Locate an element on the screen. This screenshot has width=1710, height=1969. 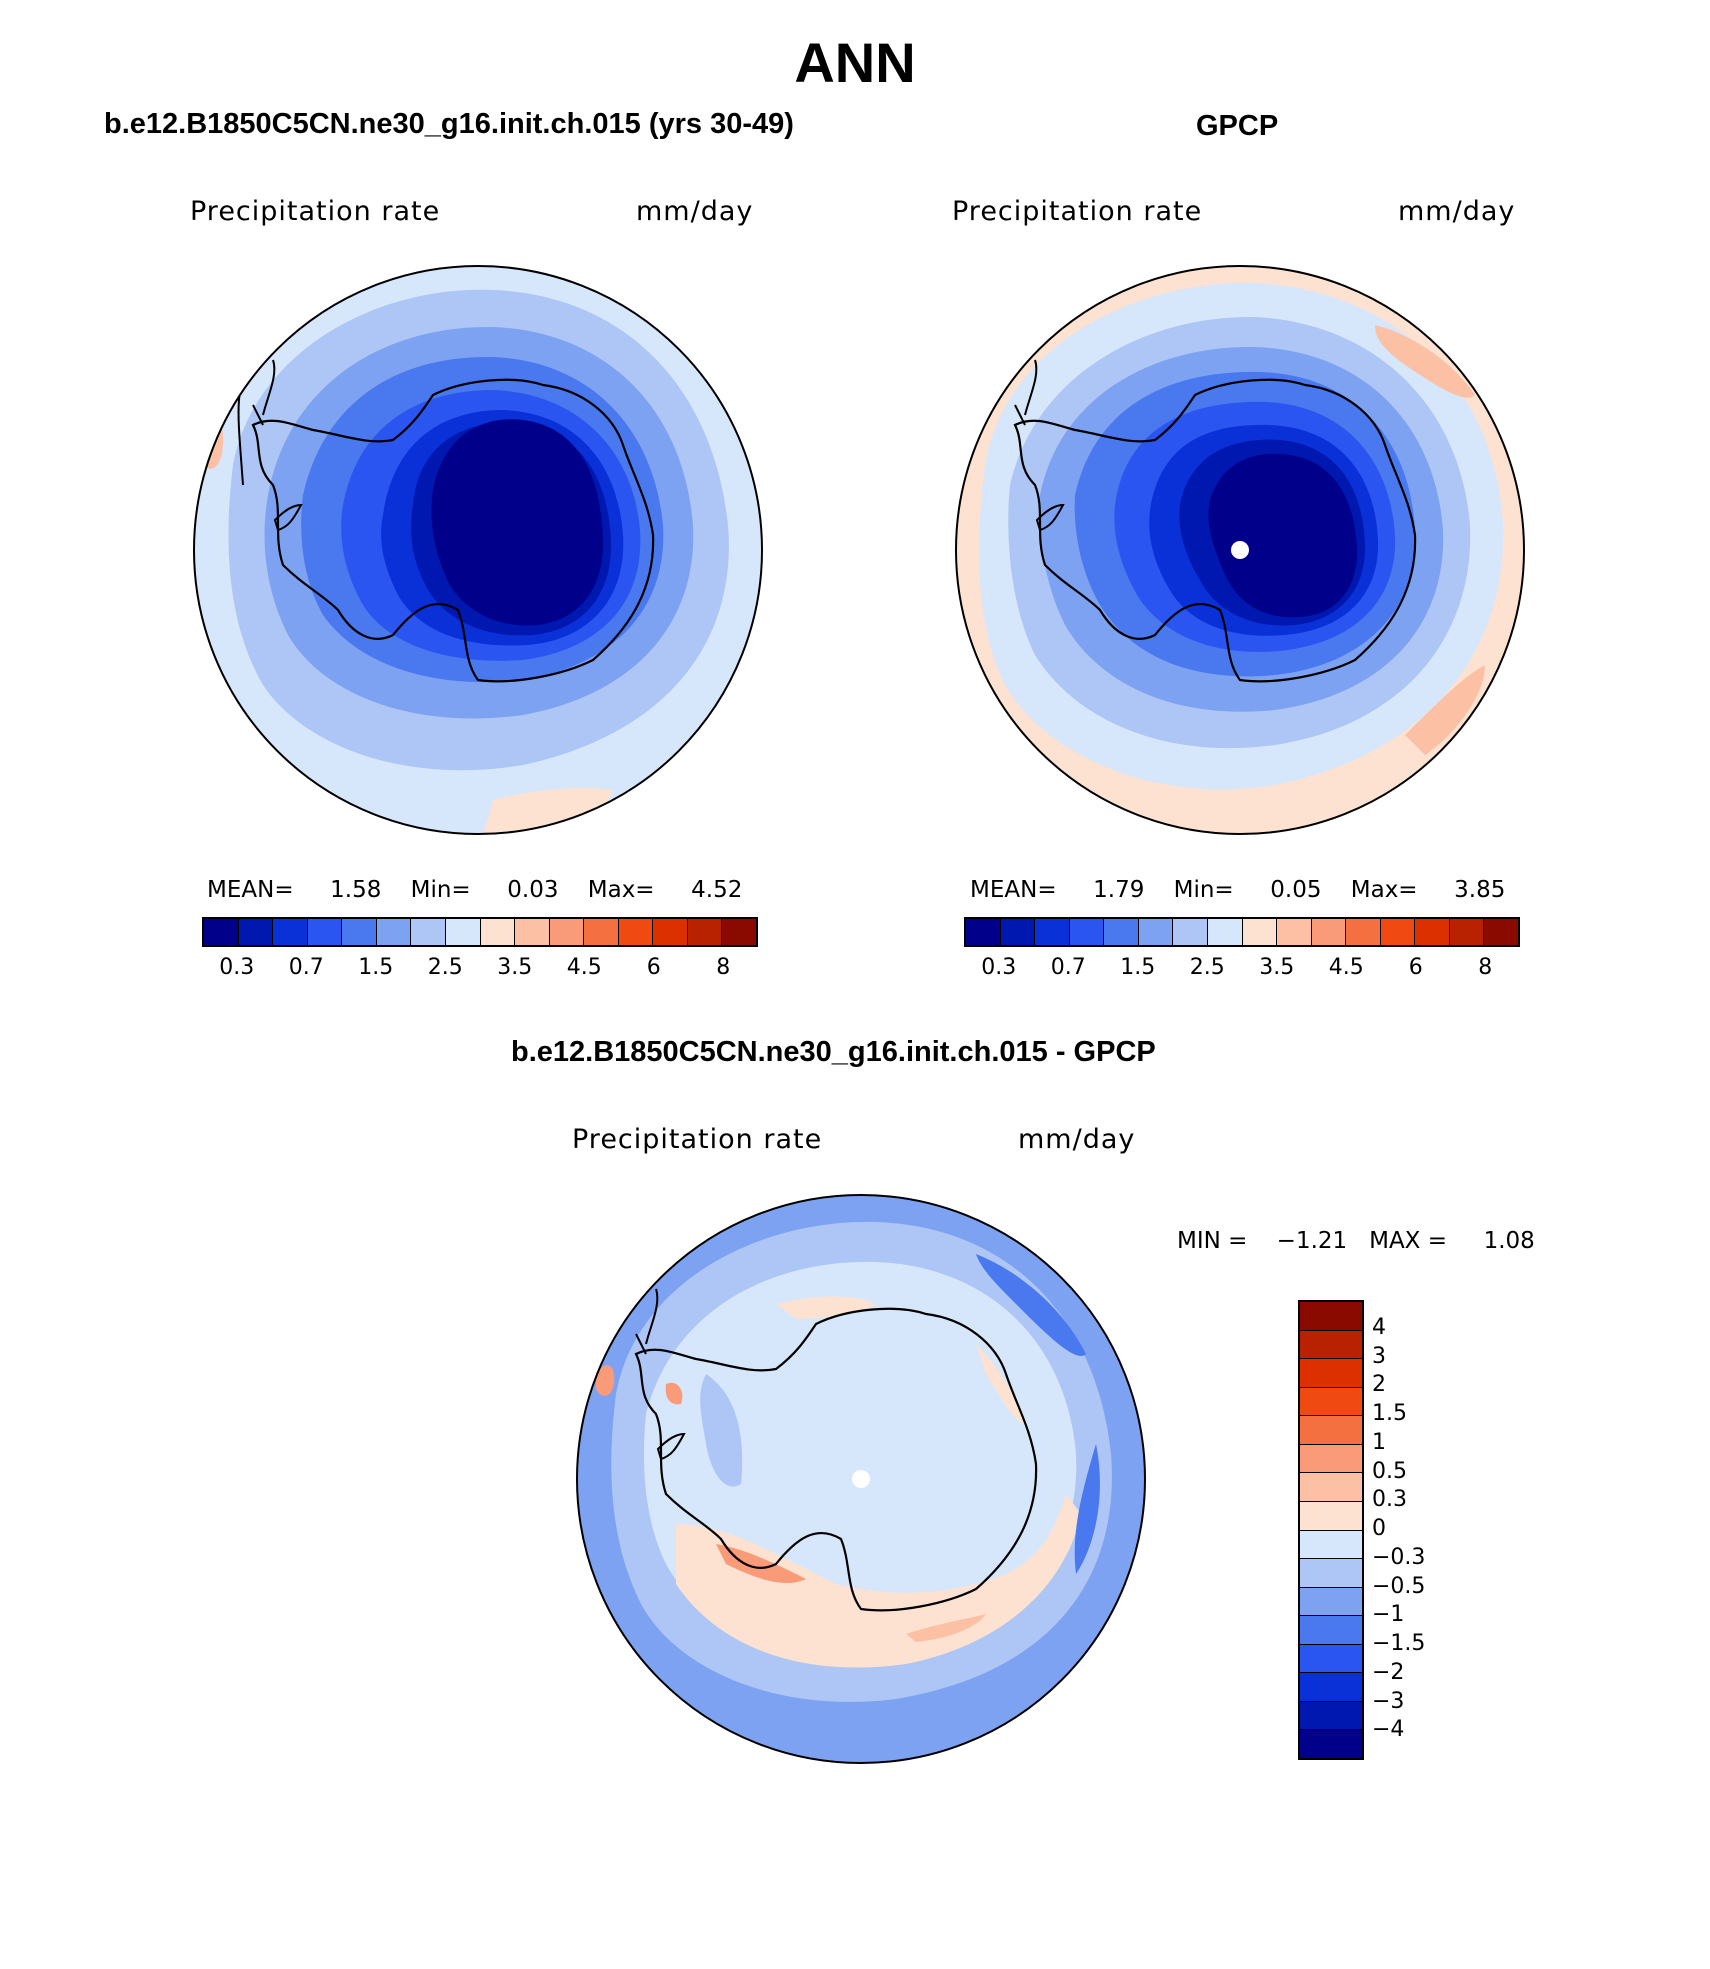
diff-colorbar-tick-label: −3 is located at coordinates (1388, 1701).